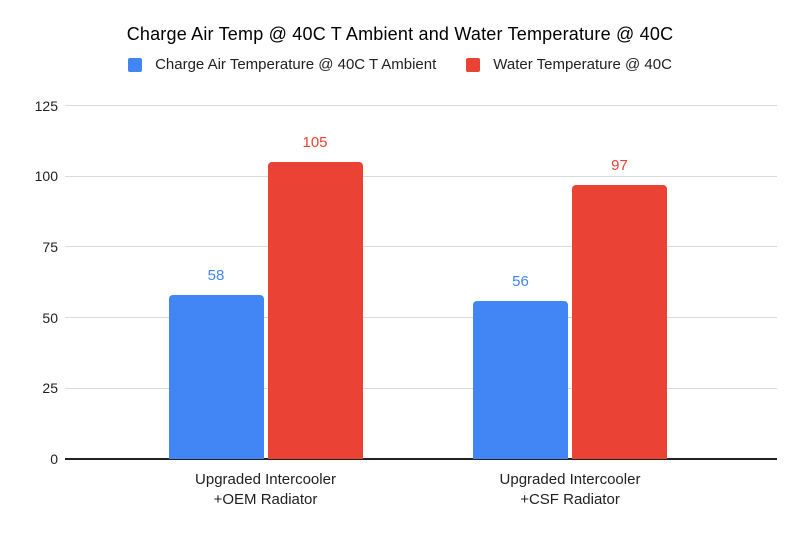  What do you see at coordinates (50, 317) in the screenshot?
I see `y-axis-tick-label: 50` at bounding box center [50, 317].